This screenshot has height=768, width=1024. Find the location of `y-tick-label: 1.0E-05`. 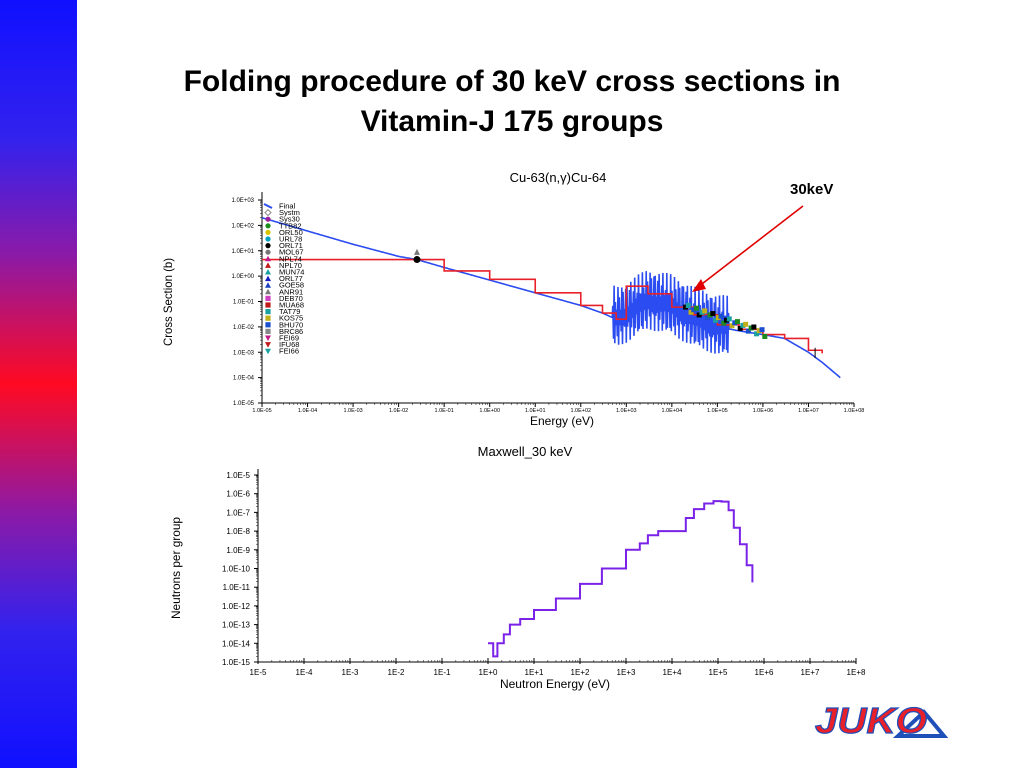

y-tick-label: 1.0E-05 is located at coordinates (244, 404).